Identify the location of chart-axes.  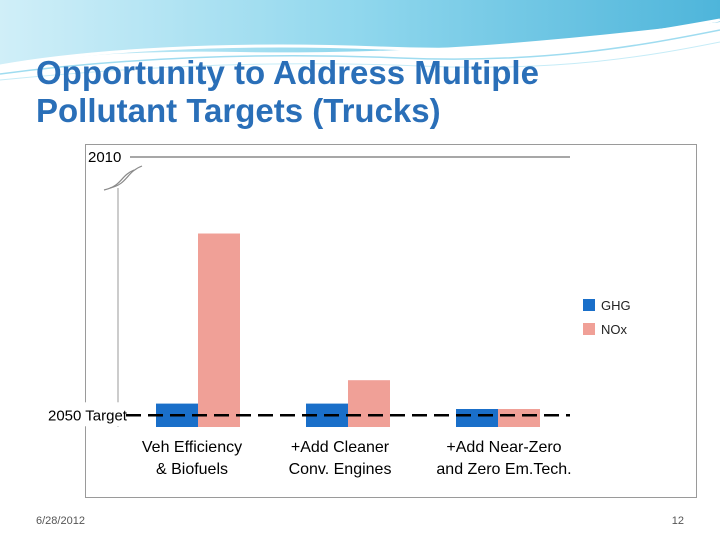
(123, 296).